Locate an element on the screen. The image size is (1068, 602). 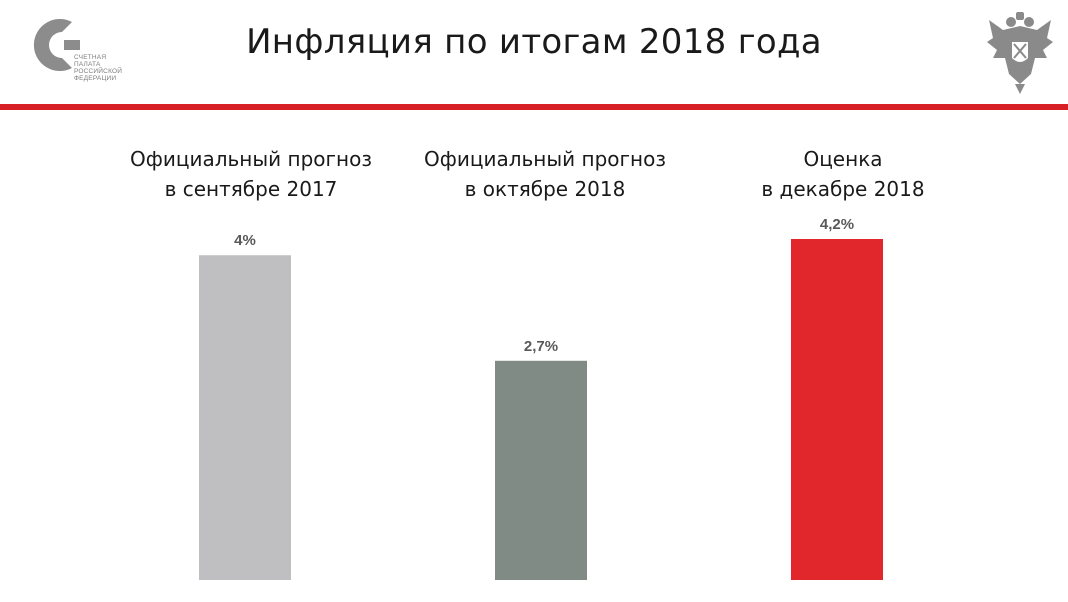
category-label-1-line-1: Официальный прогноз is located at coordinates (251, 159).